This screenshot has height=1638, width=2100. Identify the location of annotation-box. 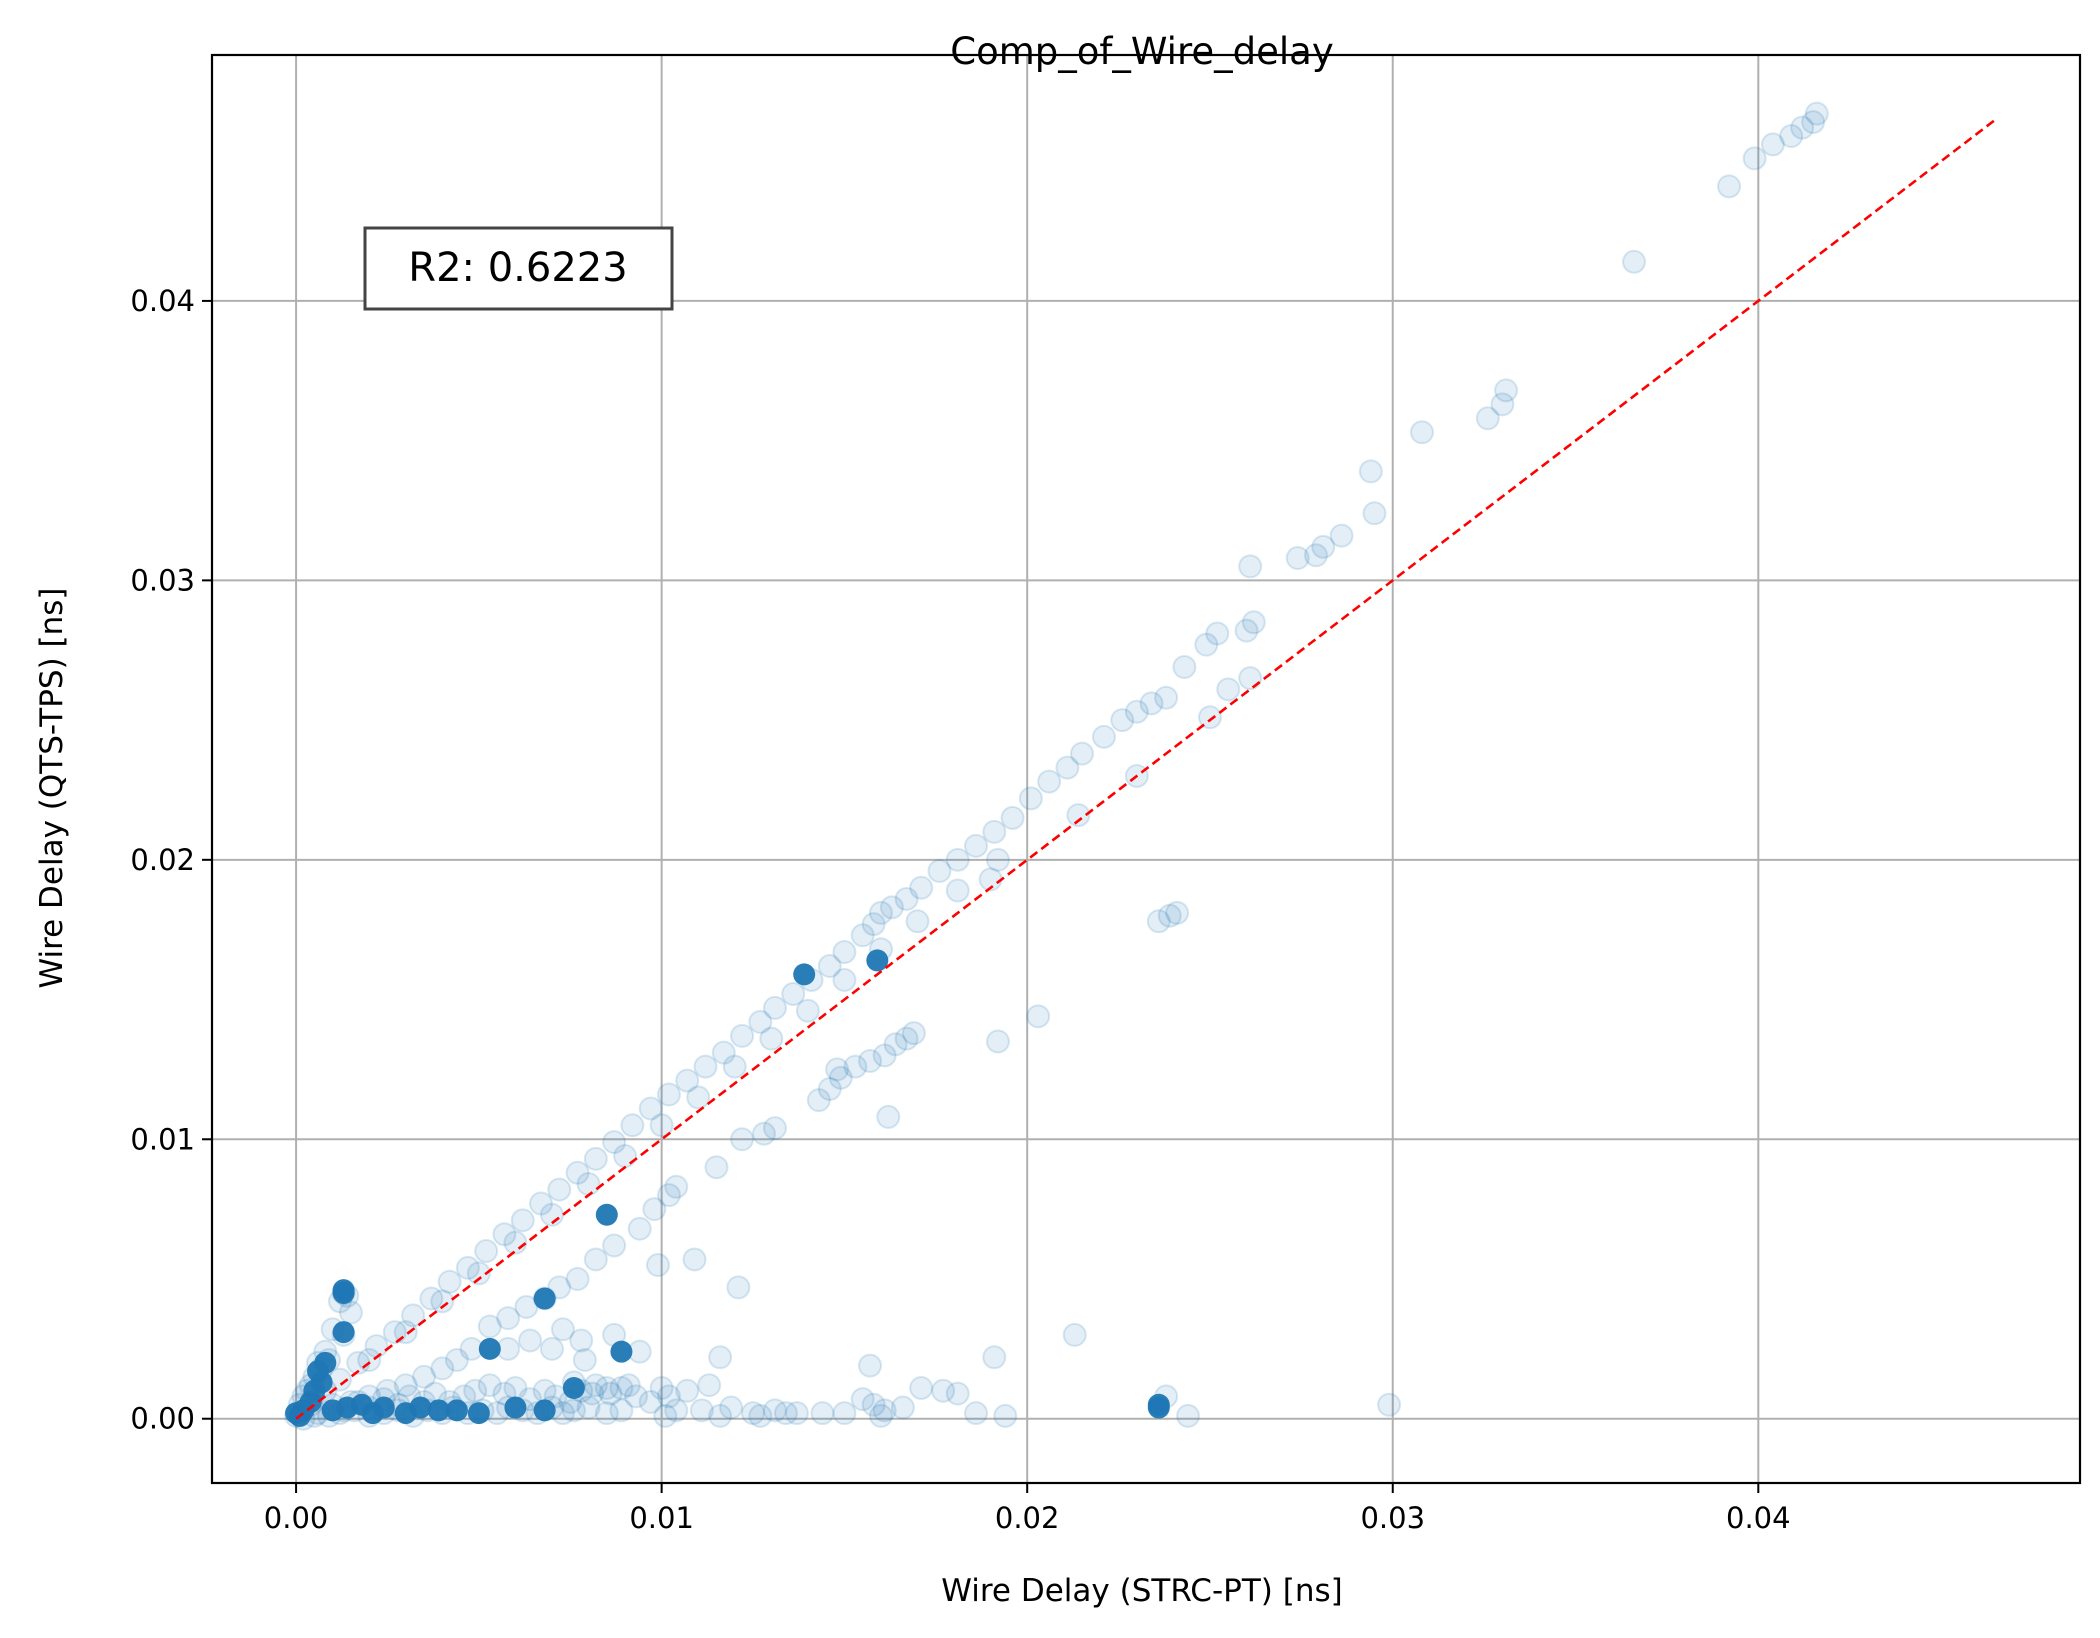
(518, 268).